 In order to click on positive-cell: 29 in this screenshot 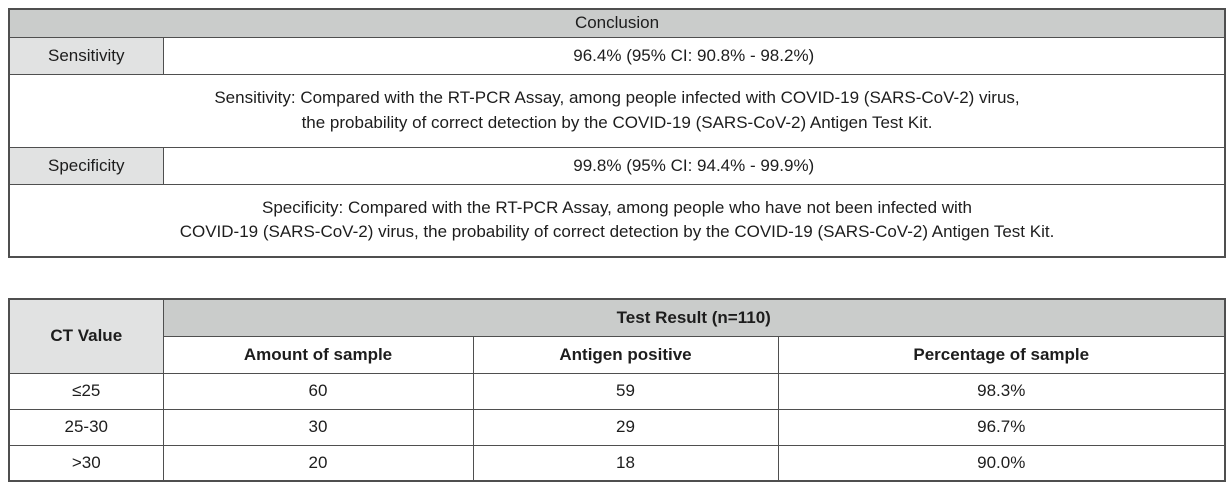, I will do `click(625, 427)`.